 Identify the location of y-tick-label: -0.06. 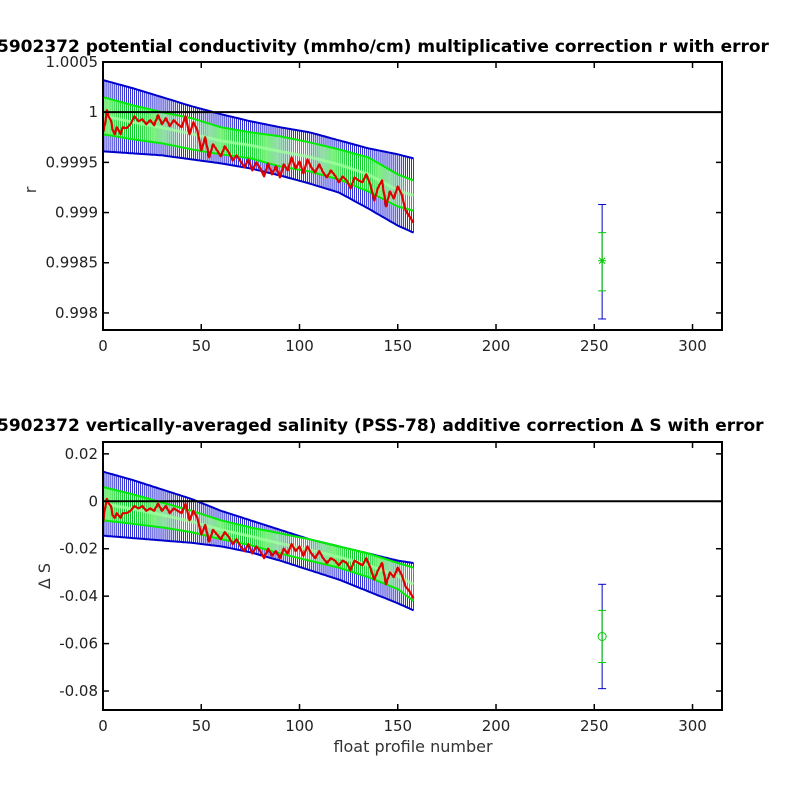
(78, 644).